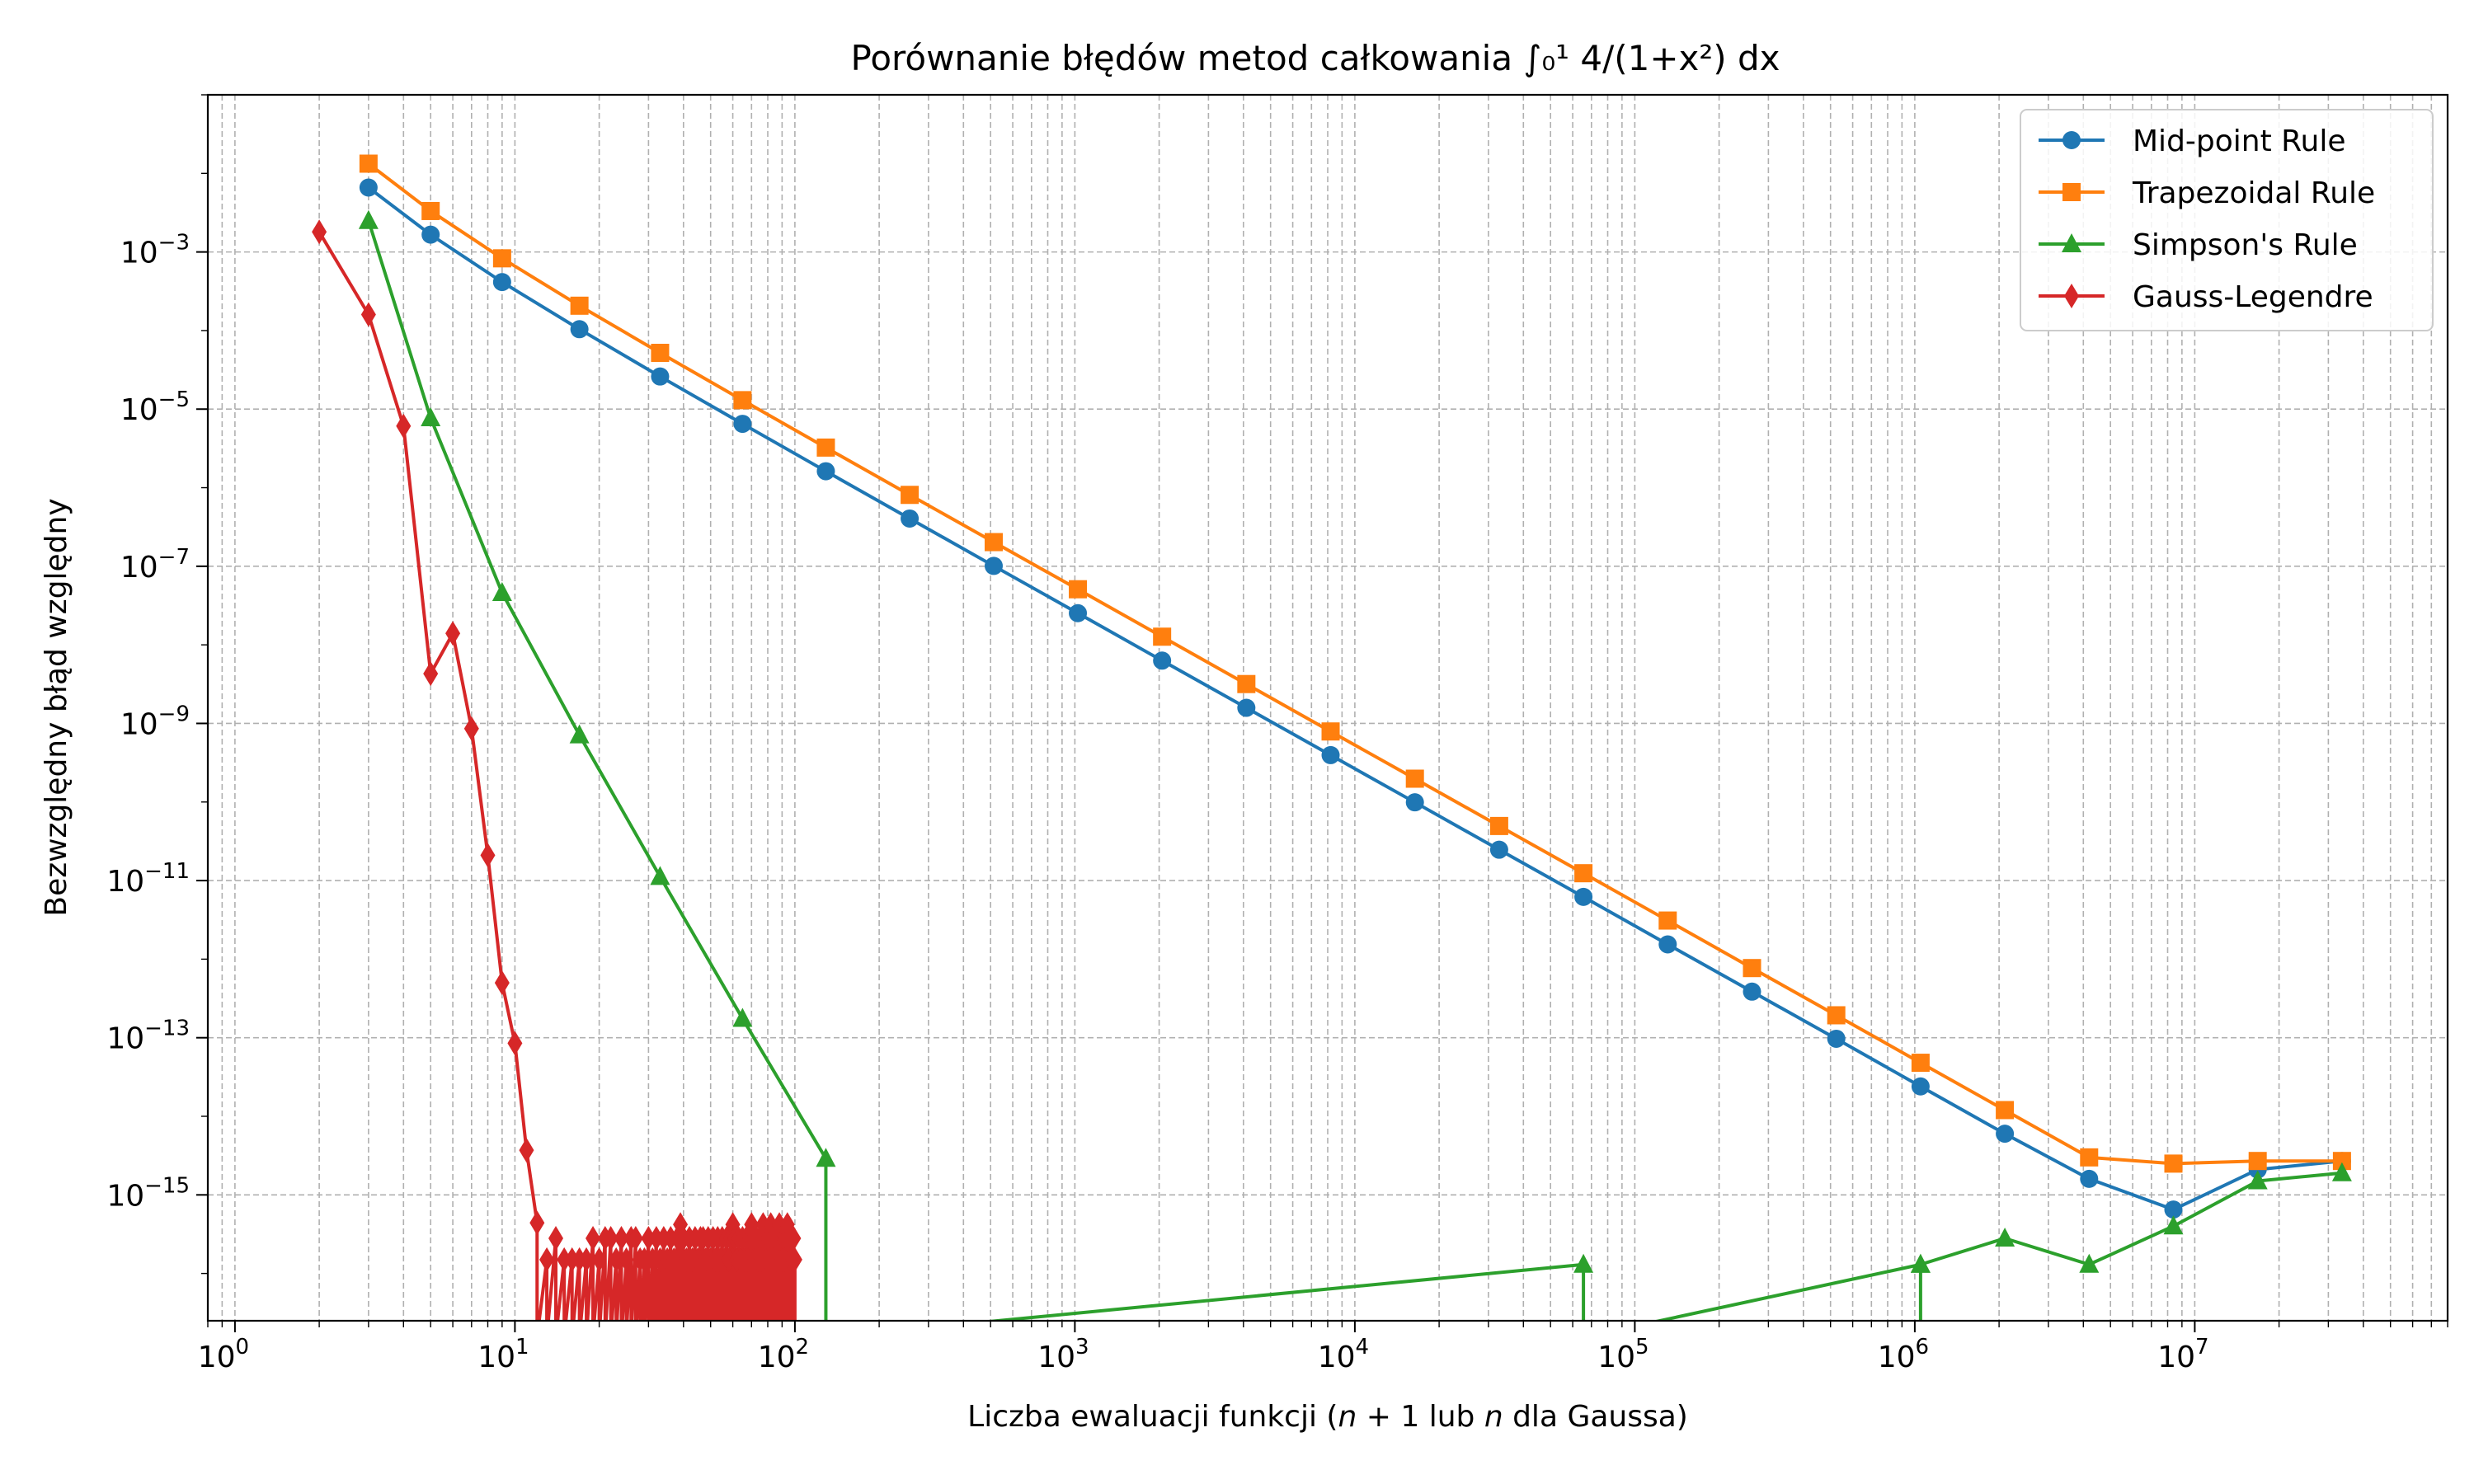 The image size is (2474, 1484). I want to click on legend-item: Mid-point Rule, so click(2192, 141).